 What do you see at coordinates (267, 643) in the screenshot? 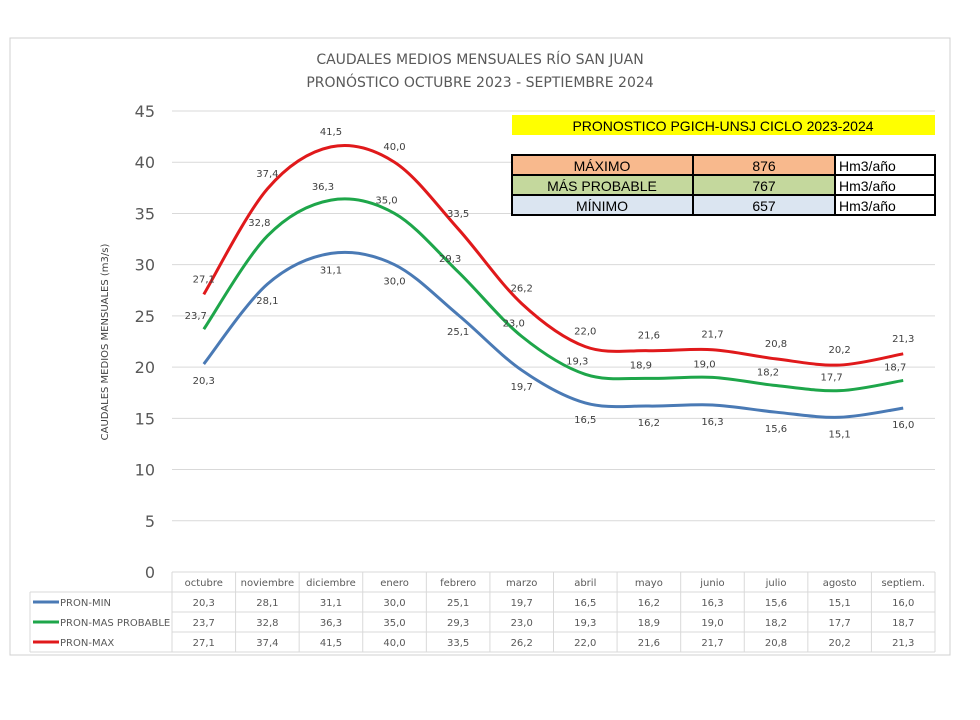
I see `table-cell: 37,4` at bounding box center [267, 643].